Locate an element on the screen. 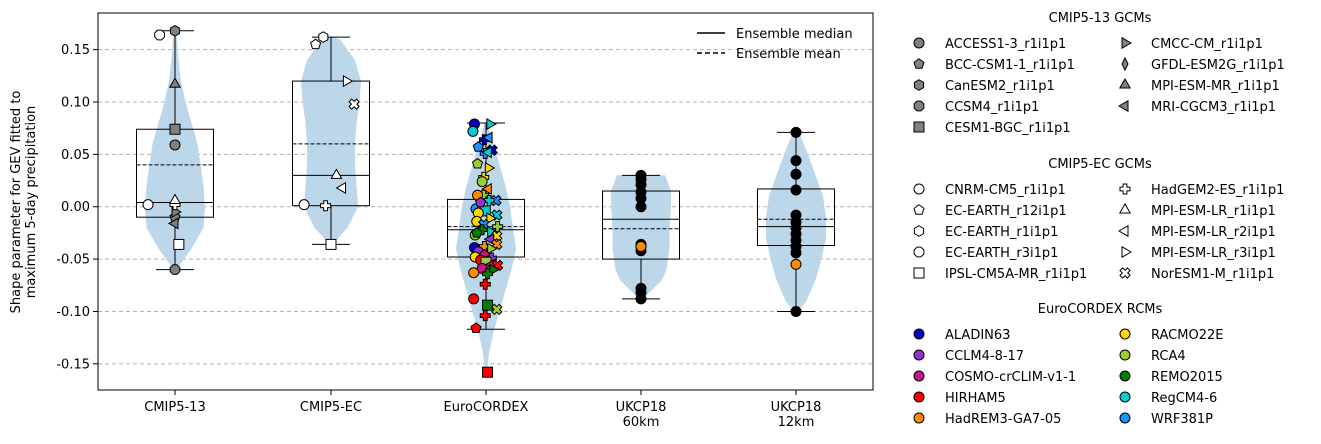  legend-label: CCLM4-8-17 is located at coordinates (984, 356).